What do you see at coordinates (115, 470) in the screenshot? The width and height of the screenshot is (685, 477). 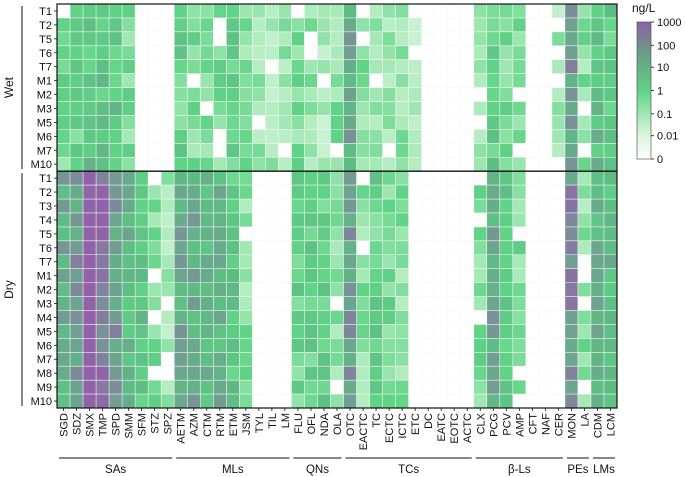 I see `column-group-label: SAs` at bounding box center [115, 470].